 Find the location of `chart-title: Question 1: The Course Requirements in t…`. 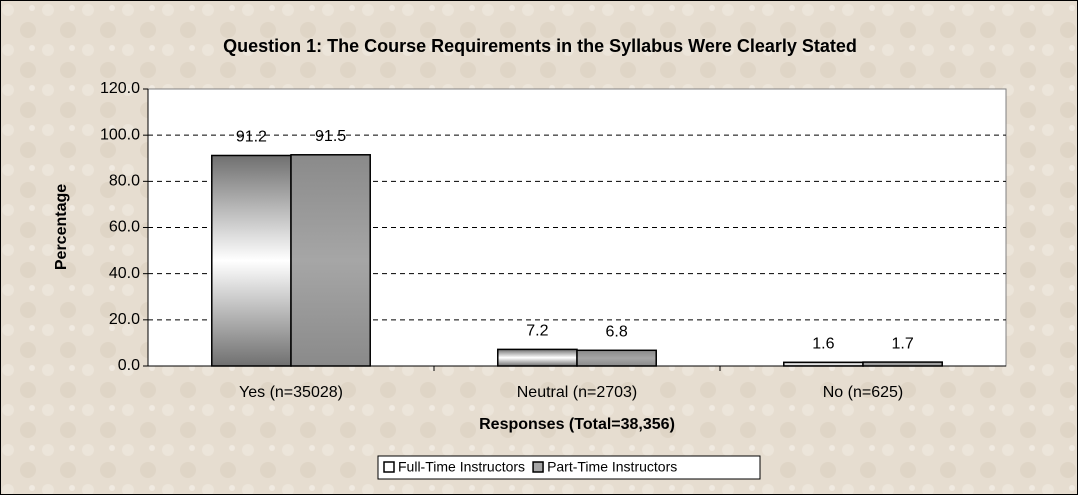

chart-title: Question 1: The Course Requirements in t… is located at coordinates (540, 46).